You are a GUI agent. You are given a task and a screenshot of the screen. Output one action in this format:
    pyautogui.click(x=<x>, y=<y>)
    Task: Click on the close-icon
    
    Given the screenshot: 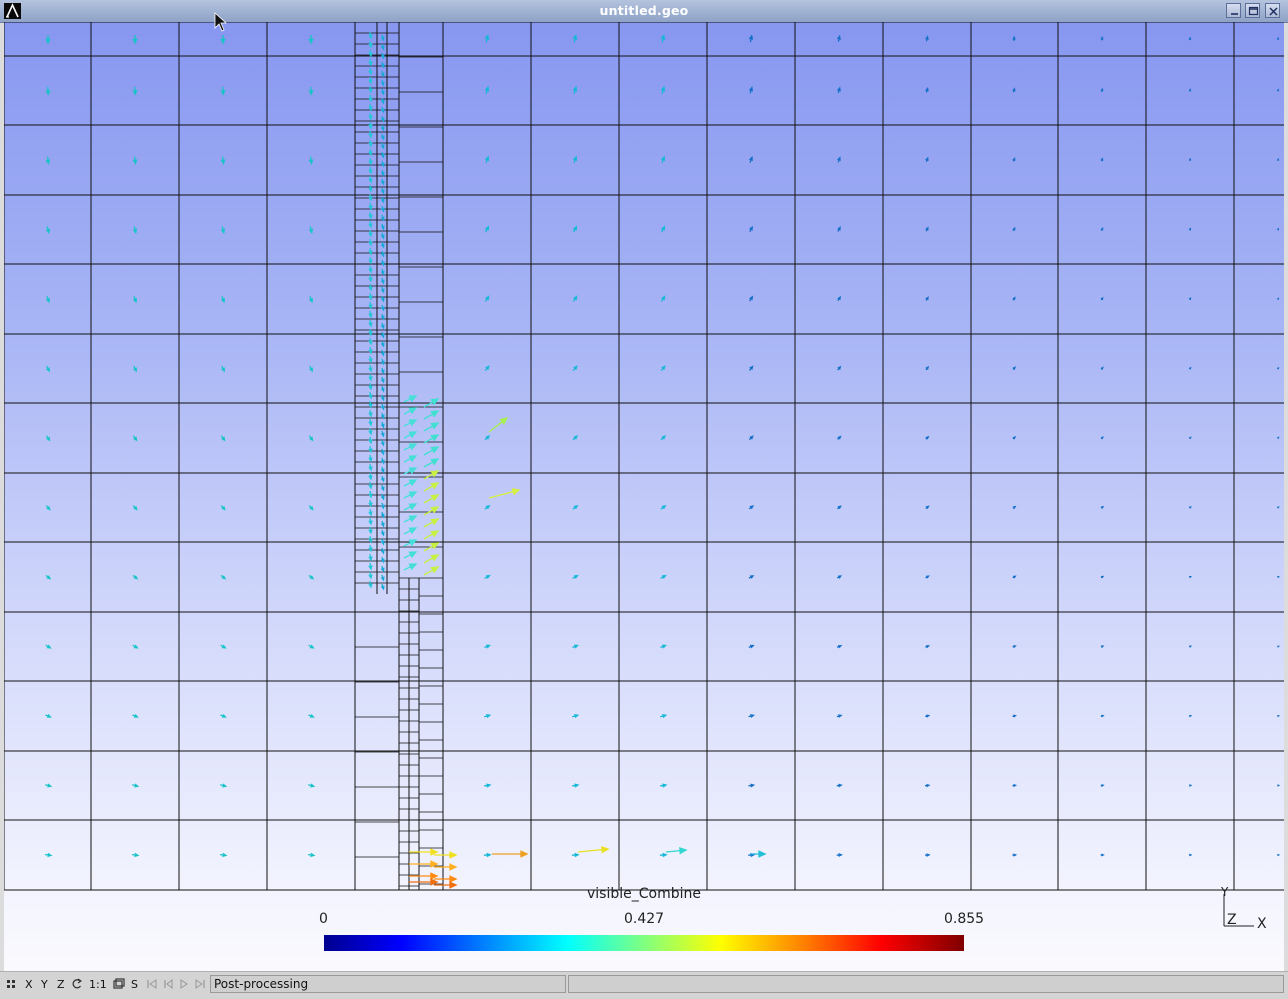 What is the action you would take?
    pyautogui.click(x=1272, y=10)
    